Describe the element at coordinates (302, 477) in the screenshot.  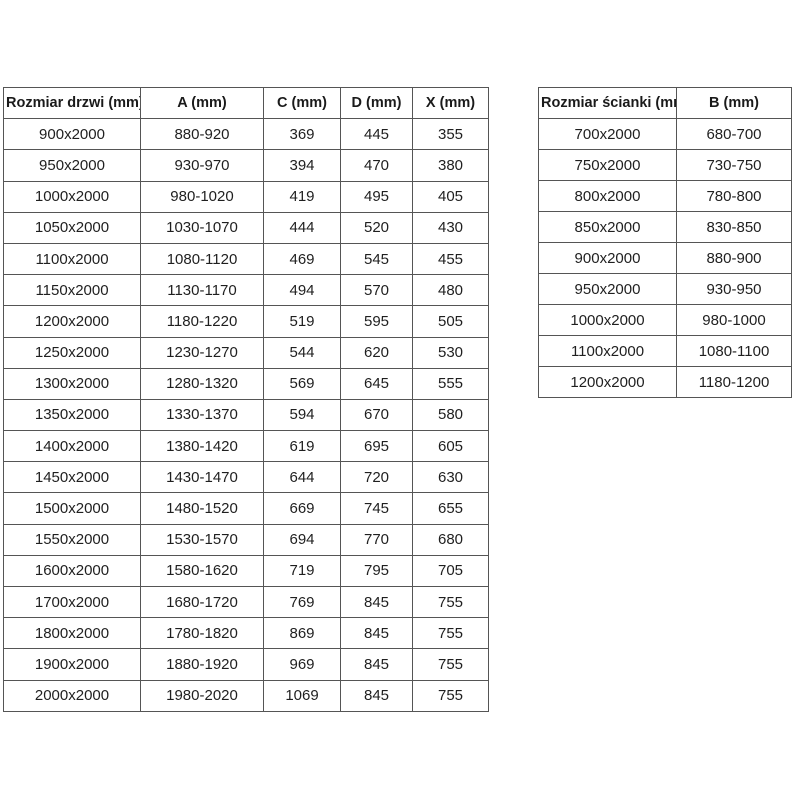
I see `table-cell: 644` at that location.